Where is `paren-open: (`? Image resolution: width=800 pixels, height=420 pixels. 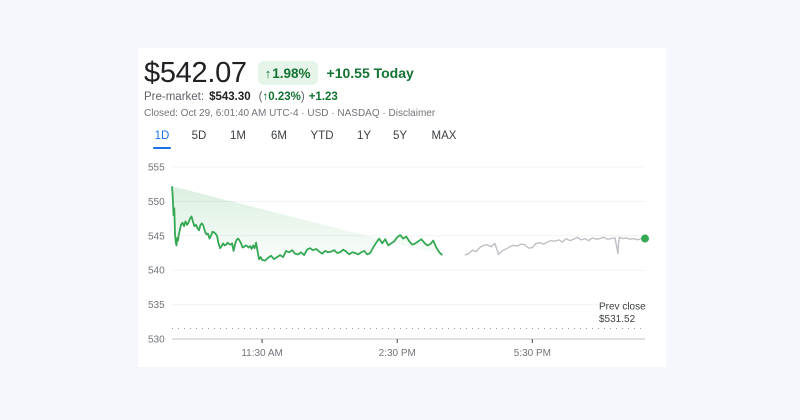 paren-open: ( is located at coordinates (260, 97).